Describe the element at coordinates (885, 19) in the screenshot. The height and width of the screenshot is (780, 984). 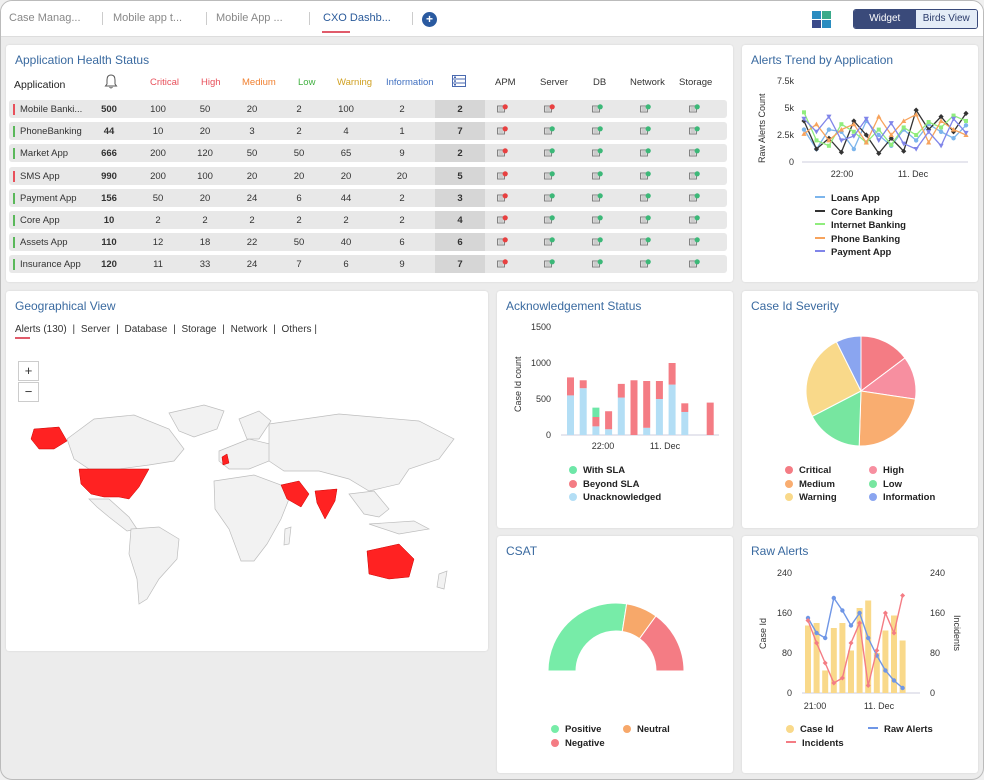
I see `widget-view-button: Widget` at that location.